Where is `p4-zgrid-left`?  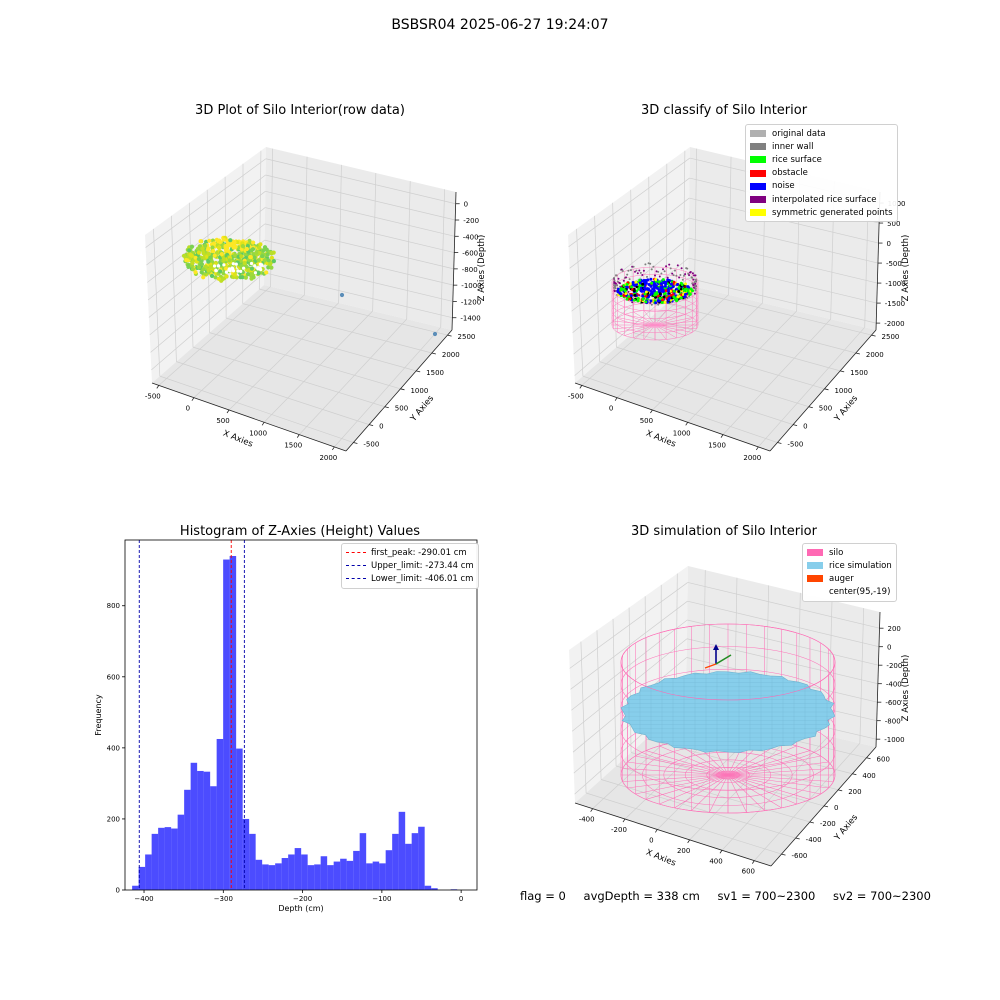 p4-zgrid-left is located at coordinates (629, 685).